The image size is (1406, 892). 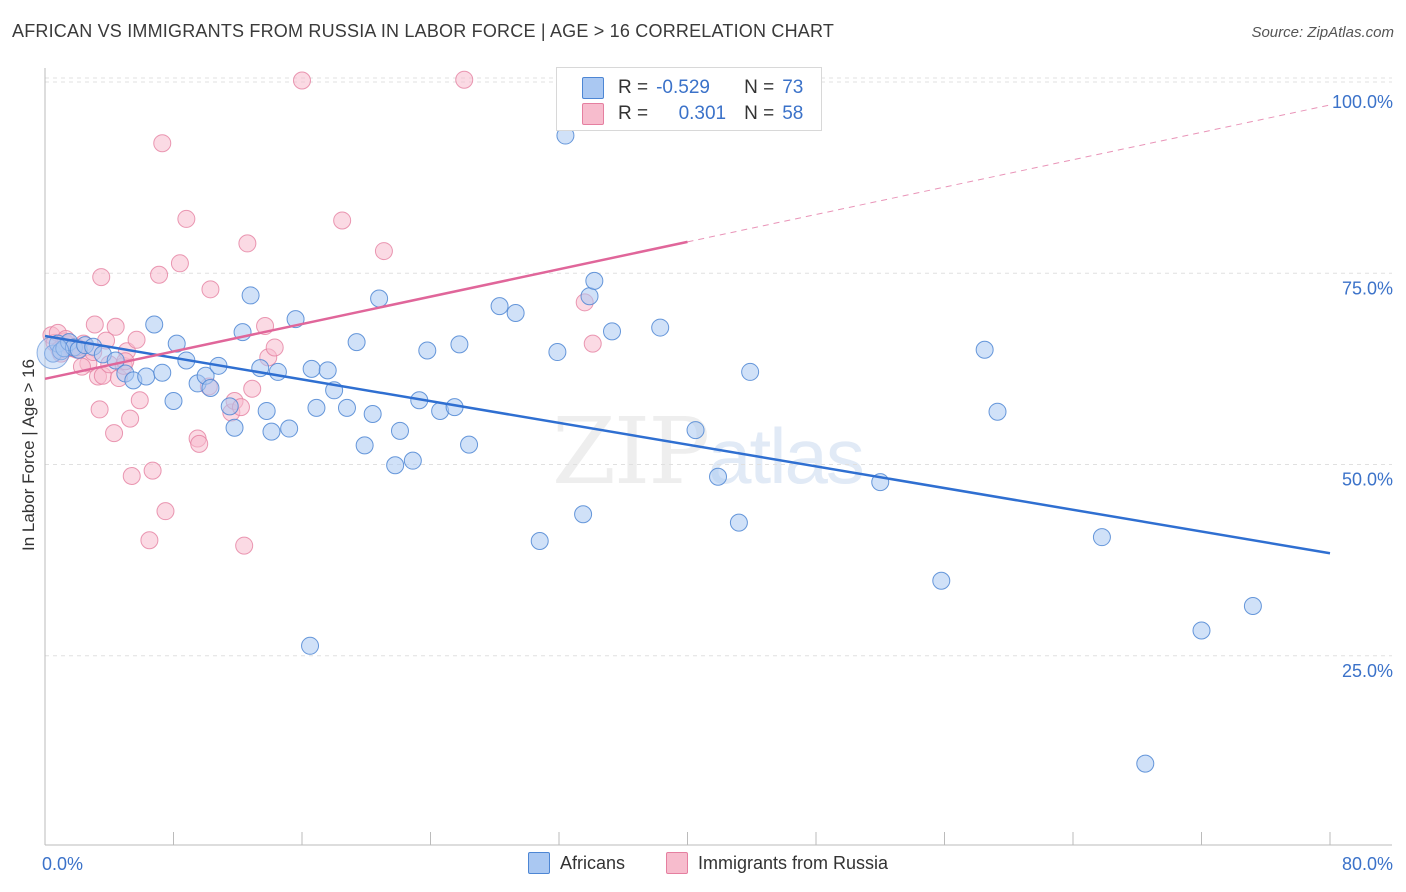 I want to click on y-tick-label: 75.0%, so click(x=1367, y=288).